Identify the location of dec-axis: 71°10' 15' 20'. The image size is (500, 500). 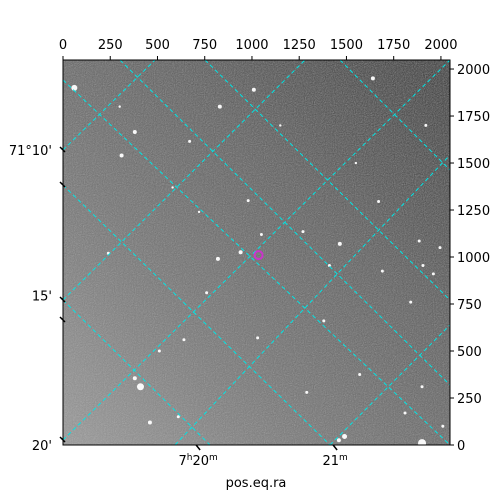
(37, 299).